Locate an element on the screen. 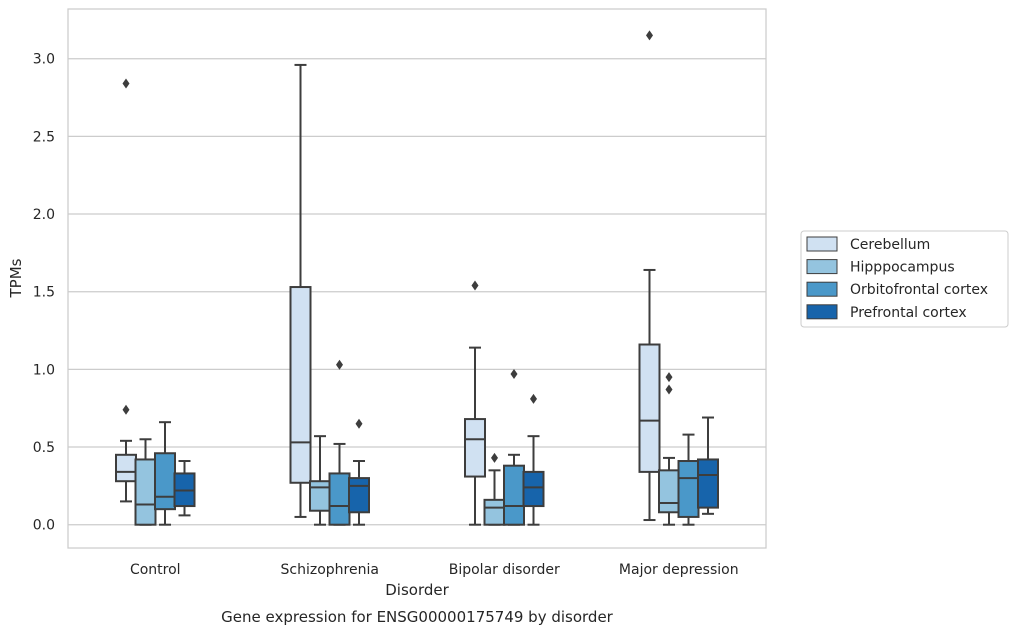  y-tick-labels: 0.0 0.5 1.0 1.5 2.0 2.5 3.0 is located at coordinates (44, 293).